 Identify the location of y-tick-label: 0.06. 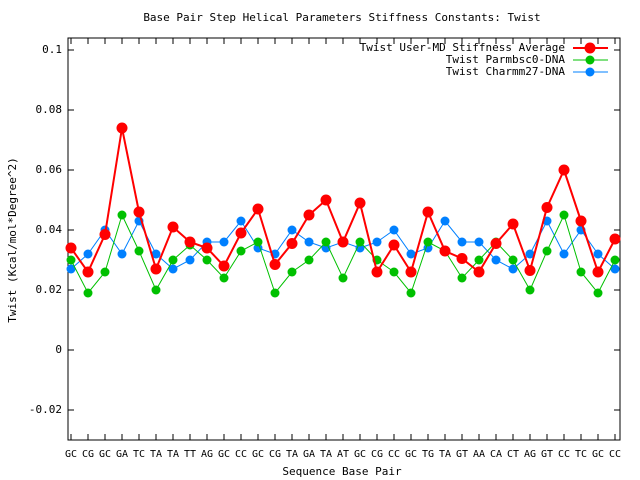
(49, 169).